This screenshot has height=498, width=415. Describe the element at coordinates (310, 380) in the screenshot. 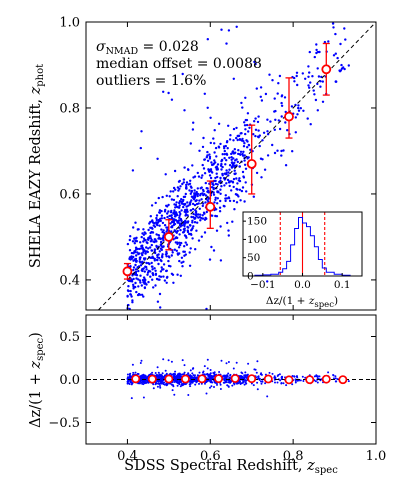

I see `residual-median-marker` at that location.